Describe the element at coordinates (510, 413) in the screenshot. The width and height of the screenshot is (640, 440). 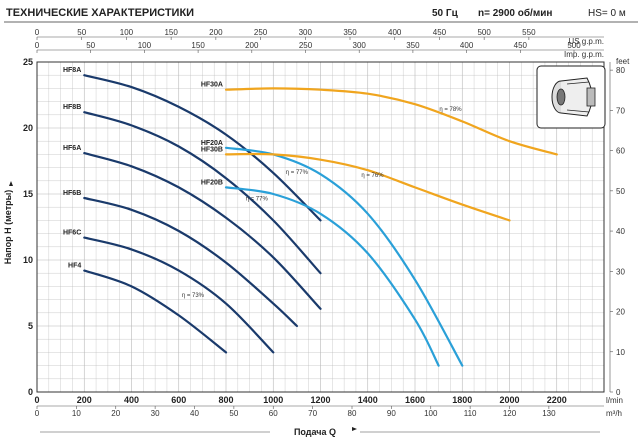
I see `x-tick-label-m3h: 120` at that location.